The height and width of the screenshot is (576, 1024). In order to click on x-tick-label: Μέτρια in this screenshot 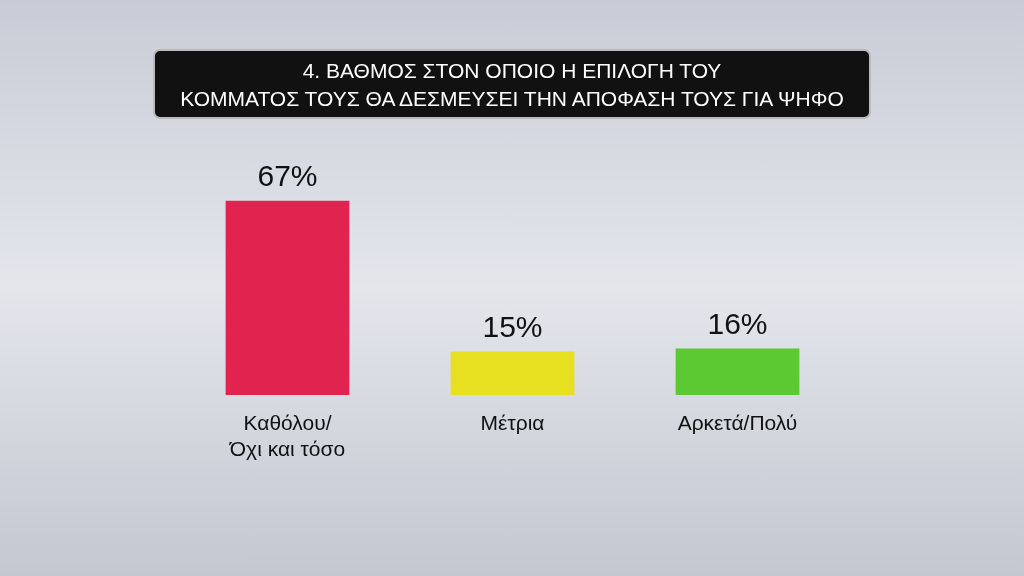, I will do `click(512, 422)`.